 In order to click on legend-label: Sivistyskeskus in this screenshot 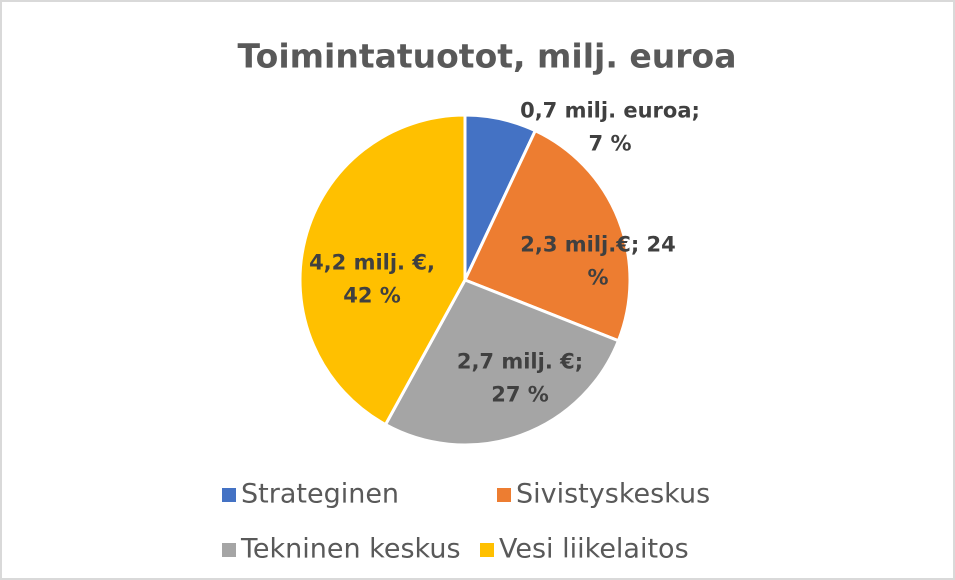, I will do `click(613, 494)`.